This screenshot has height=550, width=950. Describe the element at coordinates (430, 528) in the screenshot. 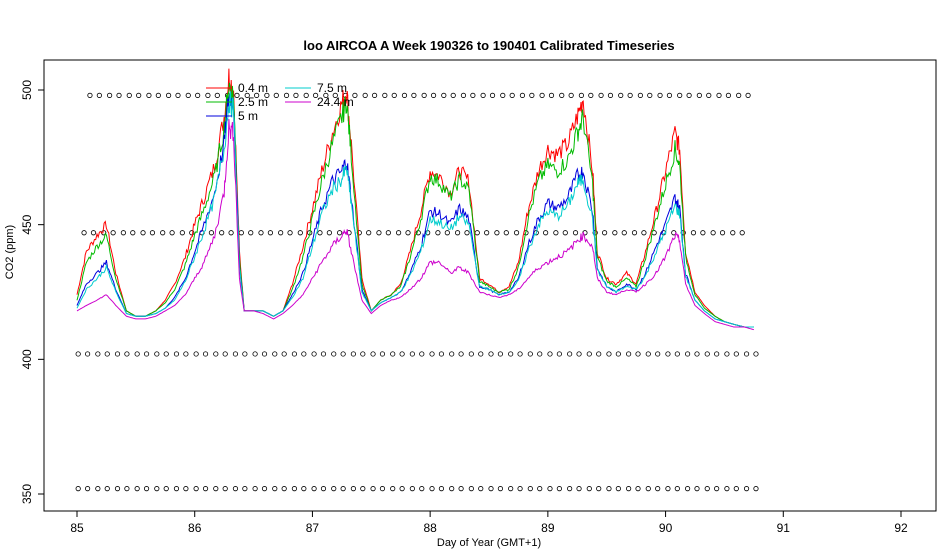

I see `x-tick-label: 88` at that location.